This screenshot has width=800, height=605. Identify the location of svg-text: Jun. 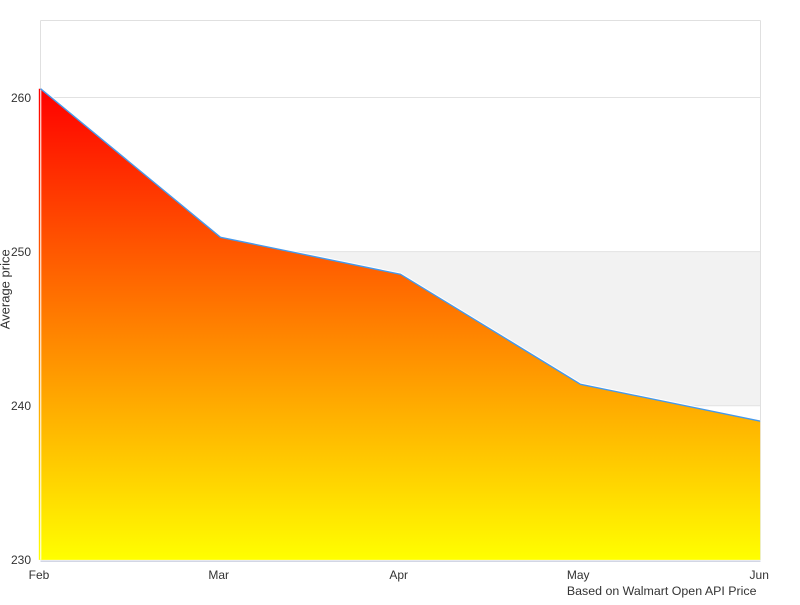
(759, 575).